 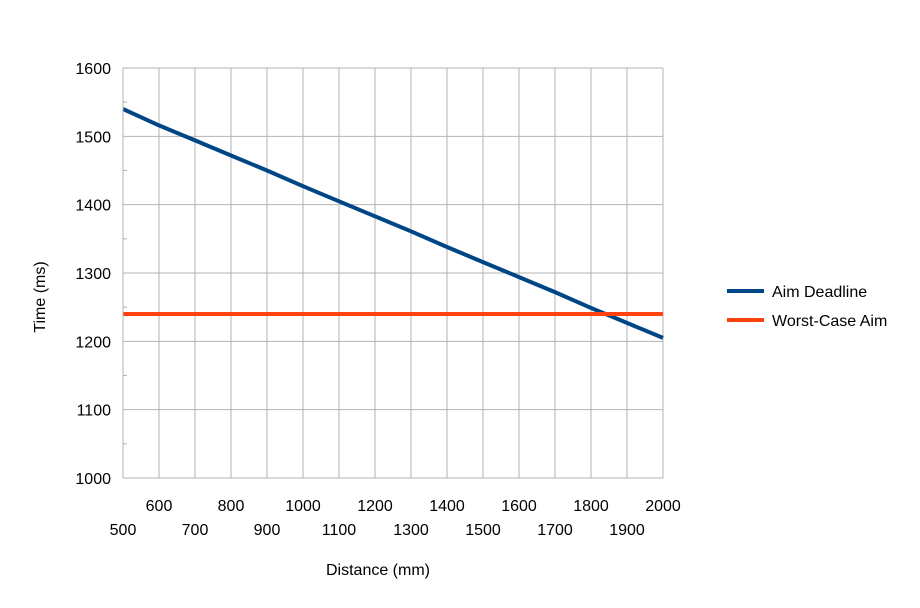 What do you see at coordinates (93, 137) in the screenshot?
I see `y-tick-label: 1500` at bounding box center [93, 137].